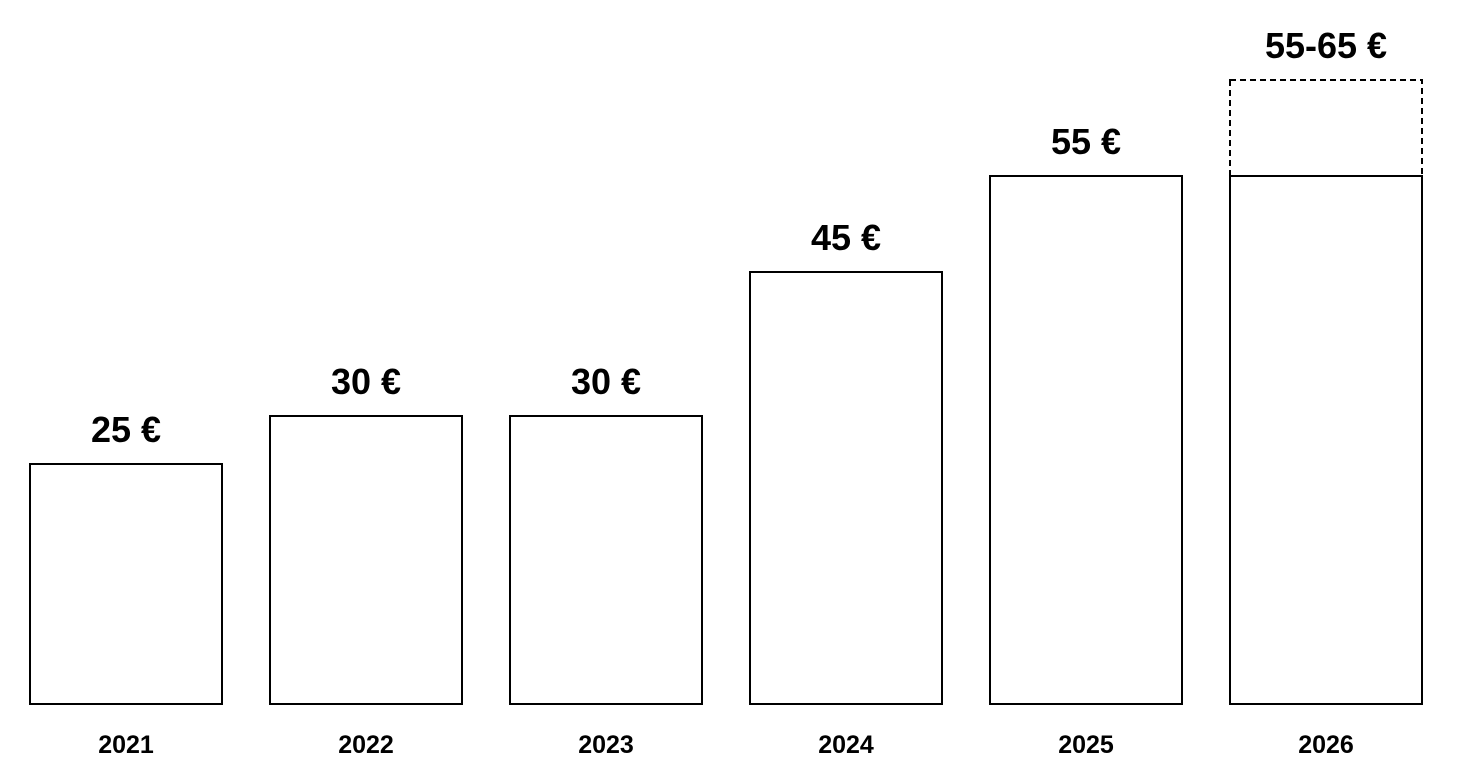  I want to click on value-label-2025: 55 €, so click(1086, 141).